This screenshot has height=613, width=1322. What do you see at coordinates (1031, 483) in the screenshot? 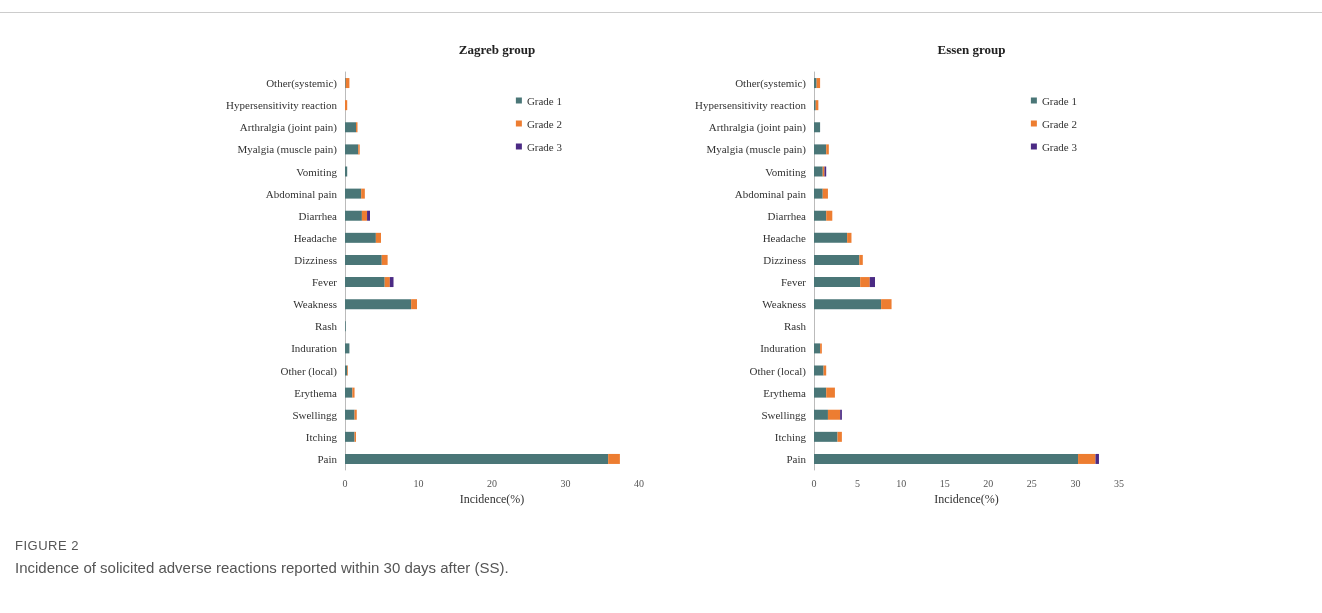
I see `x-tick-label: 25` at bounding box center [1031, 483].